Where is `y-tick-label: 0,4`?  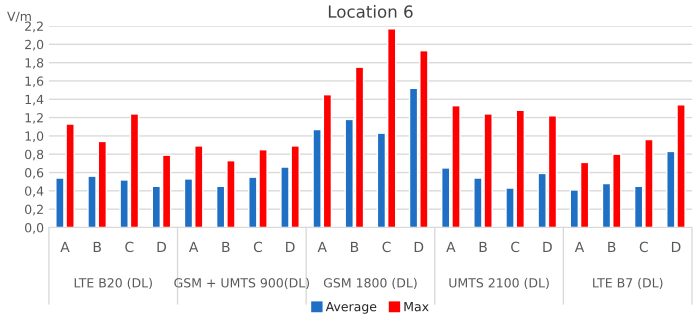 y-tick-label: 0,4 is located at coordinates (34, 192).